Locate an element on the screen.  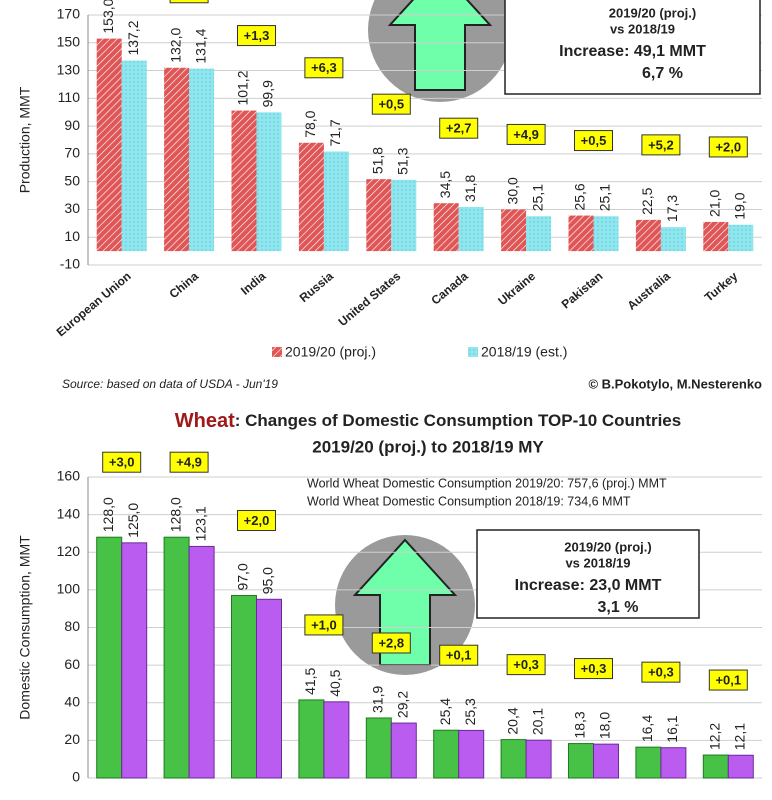
value-label: 12,2 is located at coordinates (715, 736).